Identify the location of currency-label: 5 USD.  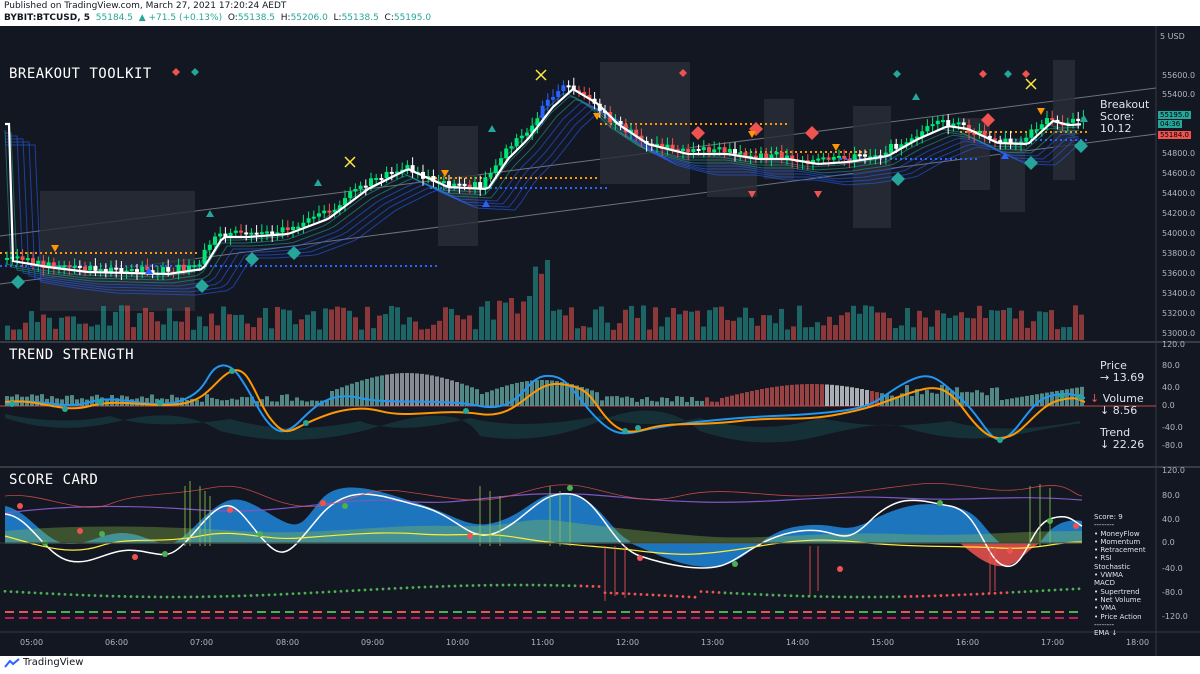
(1172, 36).